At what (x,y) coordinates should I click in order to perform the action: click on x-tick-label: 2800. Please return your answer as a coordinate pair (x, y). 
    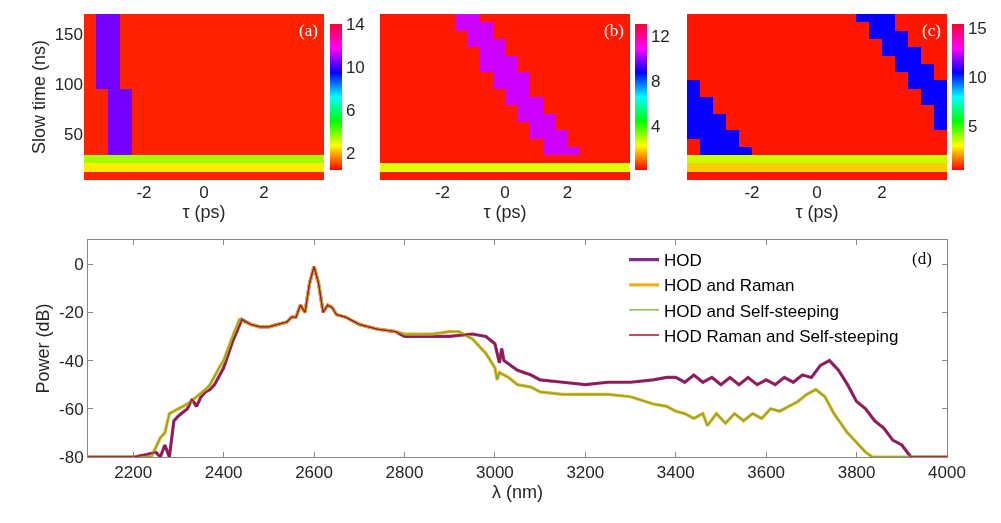
    Looking at the image, I should click on (404, 473).